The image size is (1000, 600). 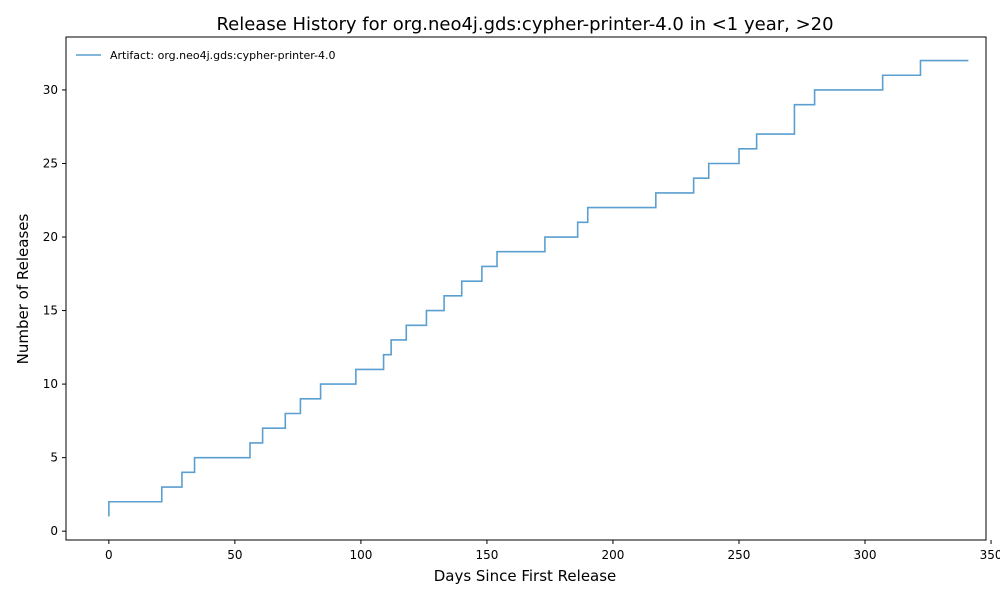 I want to click on x-axis-ticks: 0 50 100 150 200 250 300 350, so click(x=552, y=551).